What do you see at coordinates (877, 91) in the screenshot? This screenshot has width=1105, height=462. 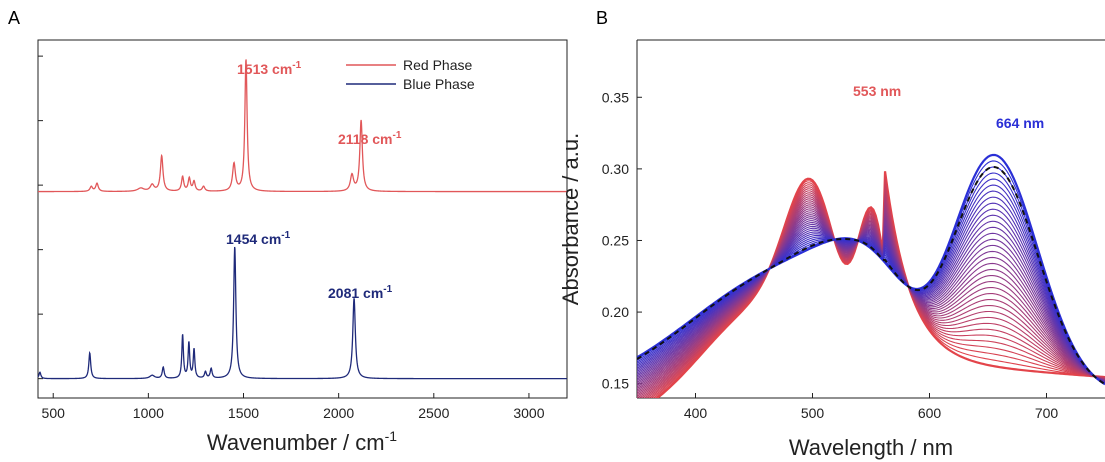 I see `peak-annotation: 553 nm` at bounding box center [877, 91].